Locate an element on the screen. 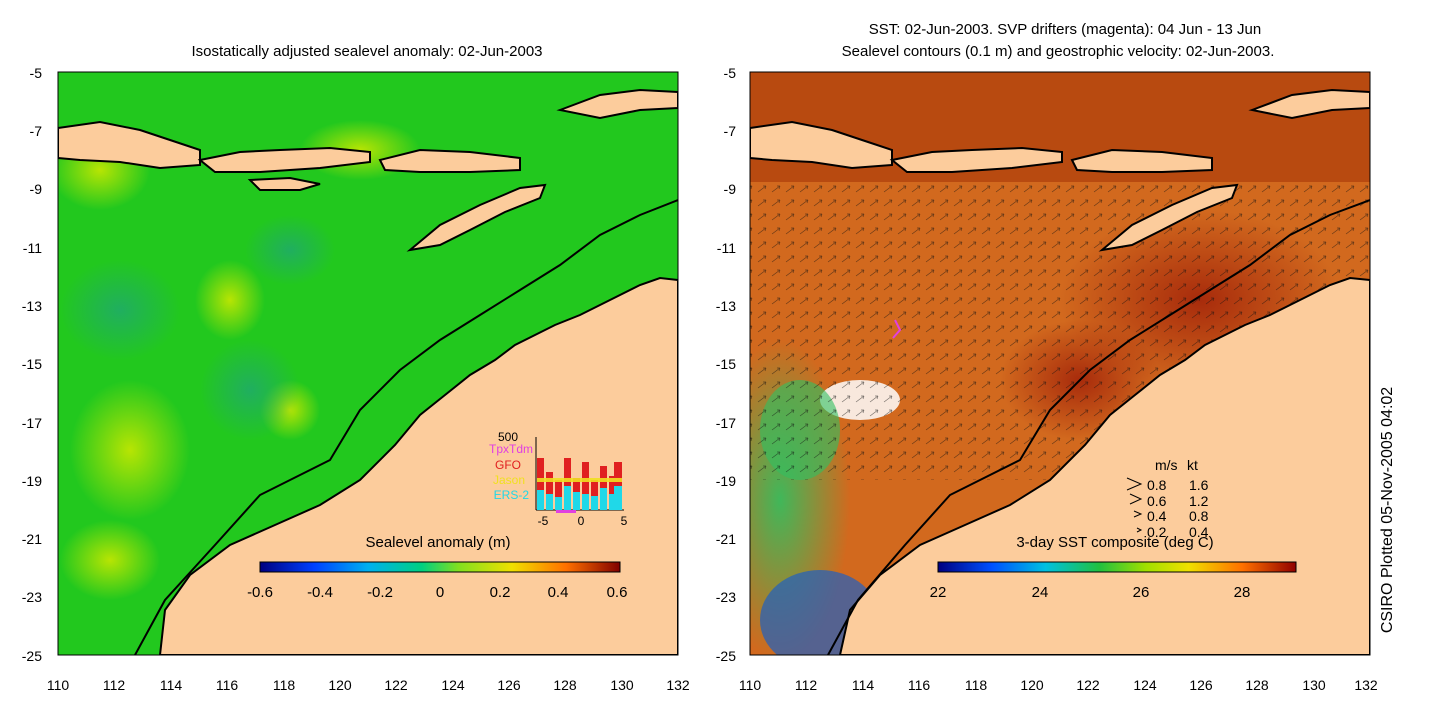 This screenshot has height=720, width=1440. svg-text: TpxTdm is located at coordinates (511, 449).